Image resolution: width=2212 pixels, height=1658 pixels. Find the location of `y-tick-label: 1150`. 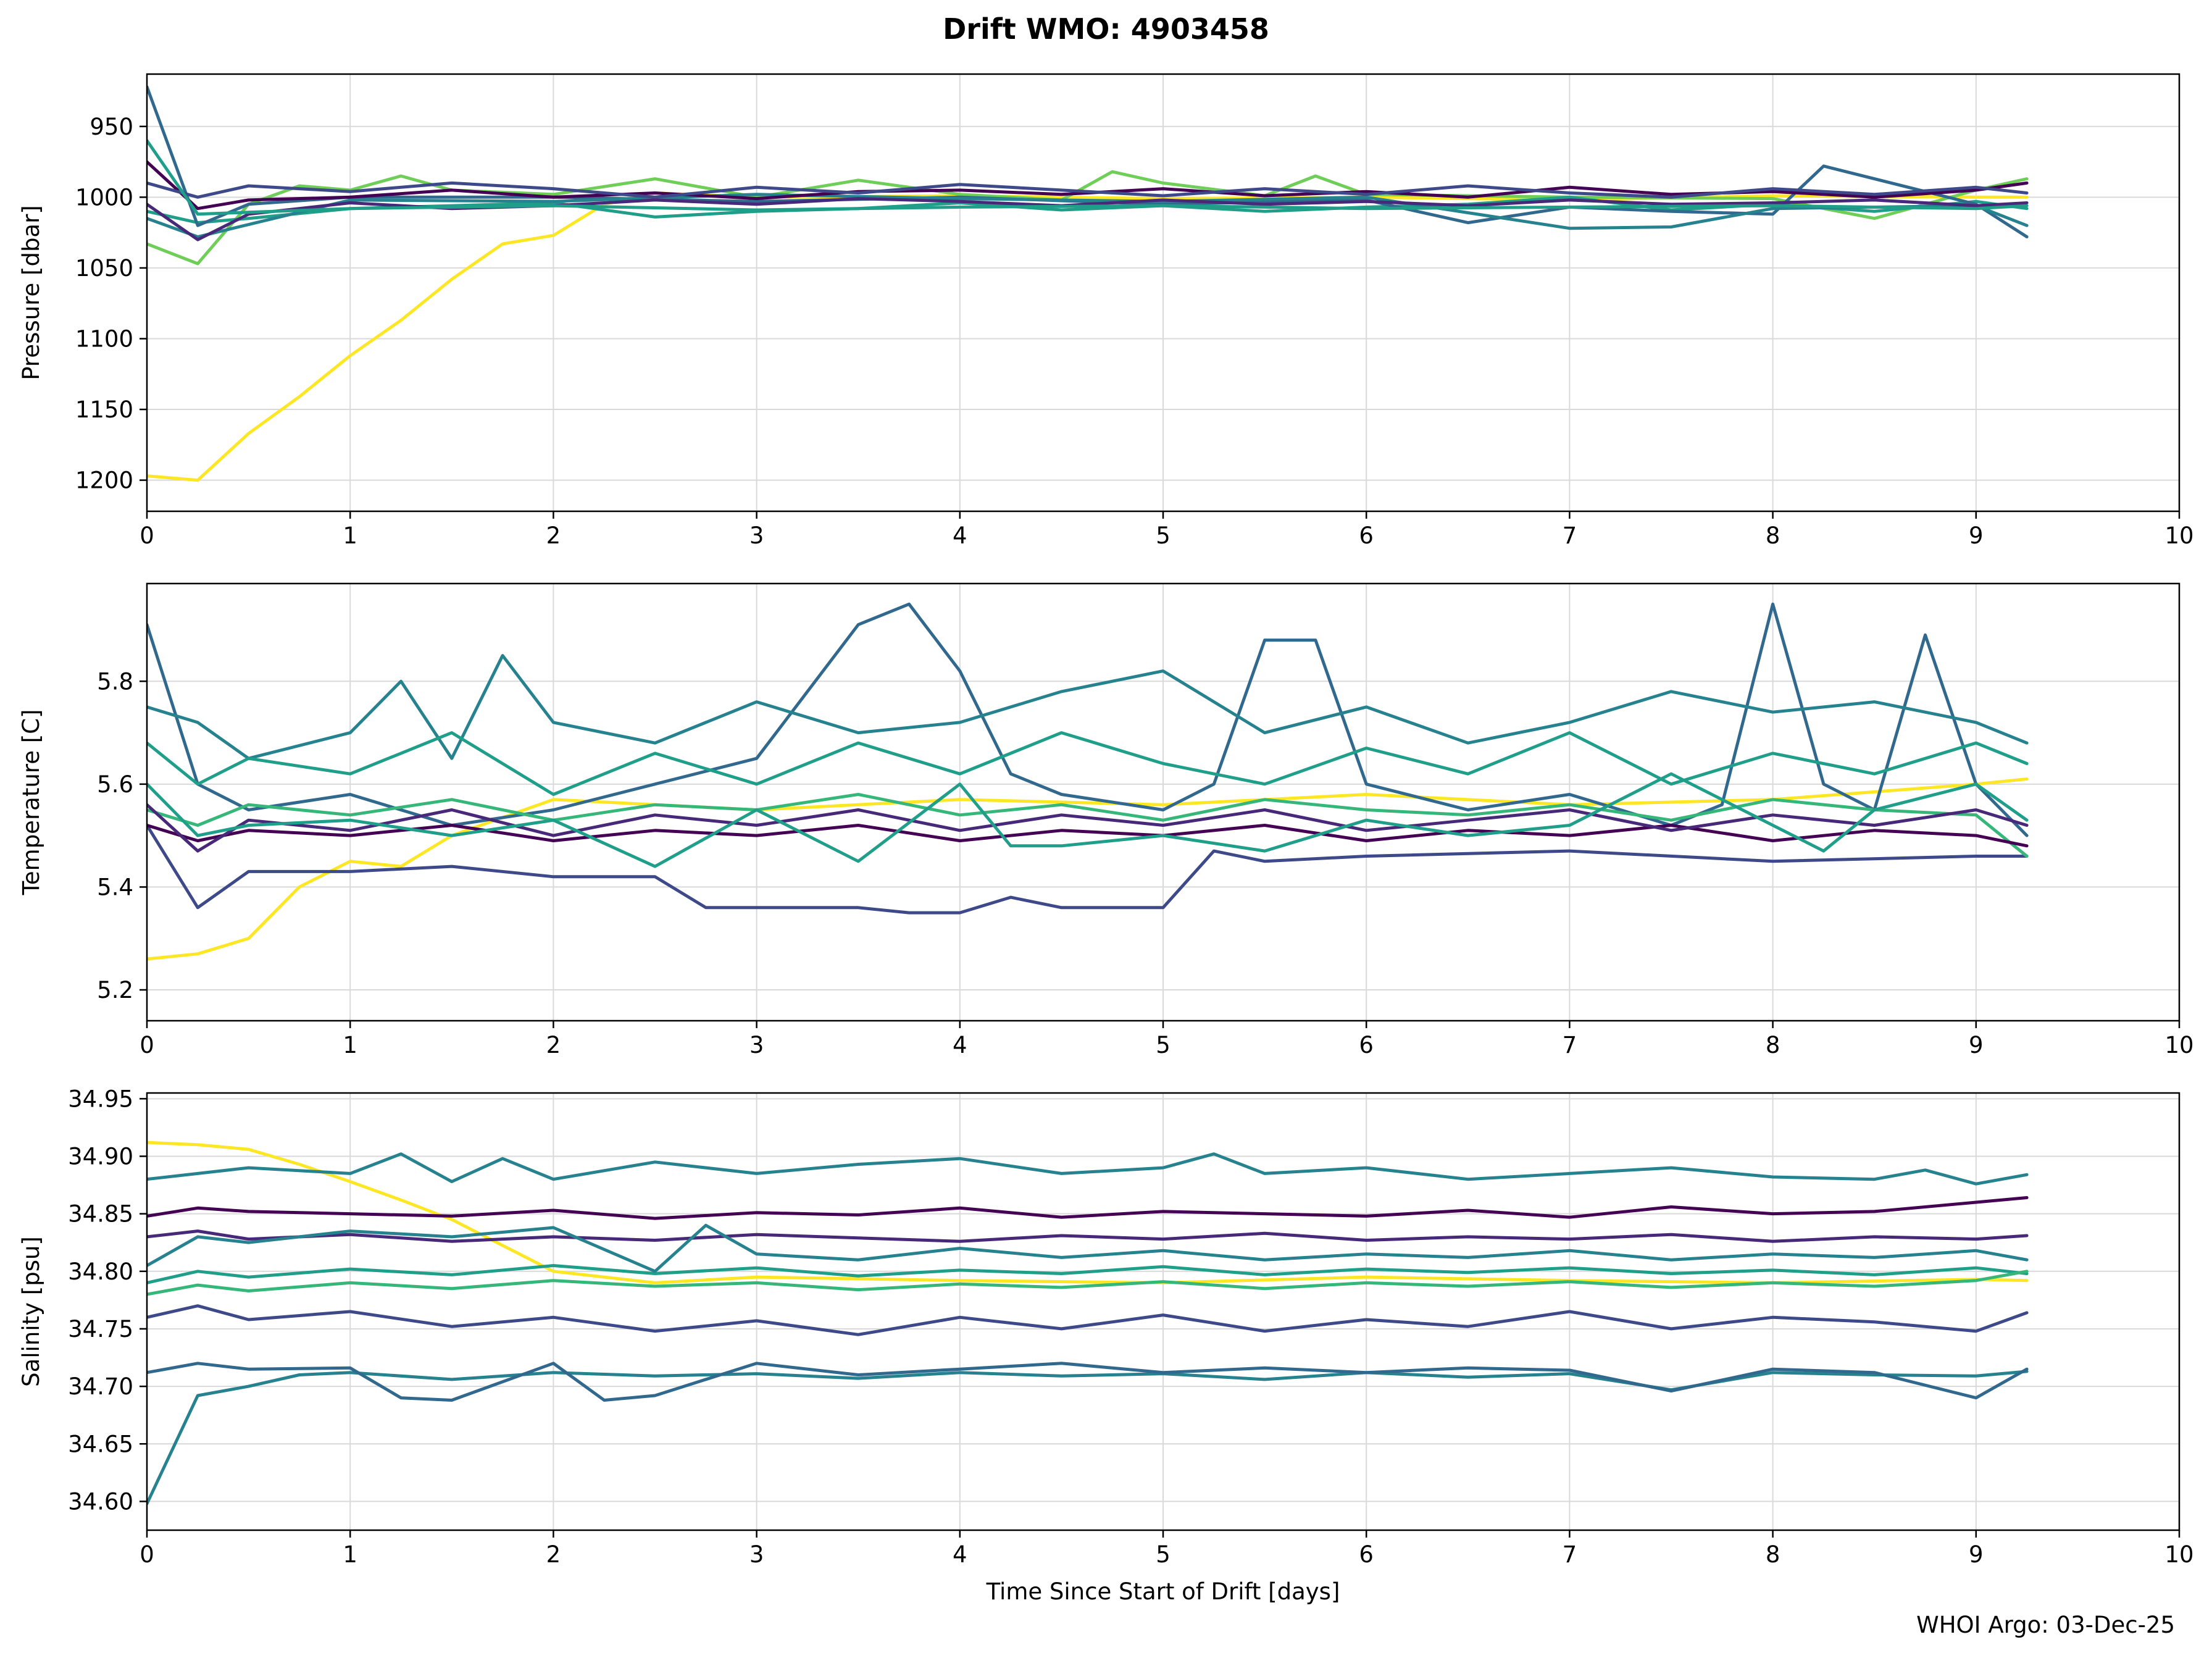

y-tick-label: 1150 is located at coordinates (104, 410).